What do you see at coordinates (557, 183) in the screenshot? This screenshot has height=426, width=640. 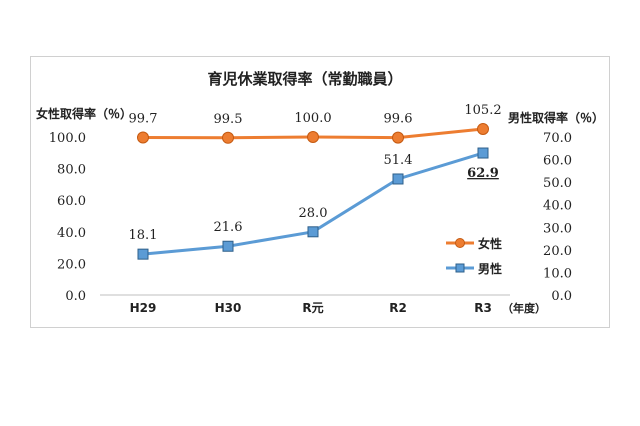 I see `right-tick-label: 50.0` at bounding box center [557, 183].